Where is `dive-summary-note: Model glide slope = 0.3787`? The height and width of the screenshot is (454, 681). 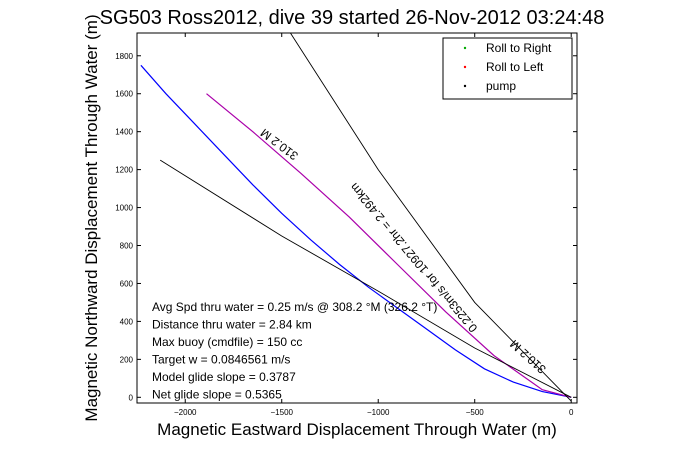
dive-summary-note: Model glide slope = 0.3787 is located at coordinates (224, 377).